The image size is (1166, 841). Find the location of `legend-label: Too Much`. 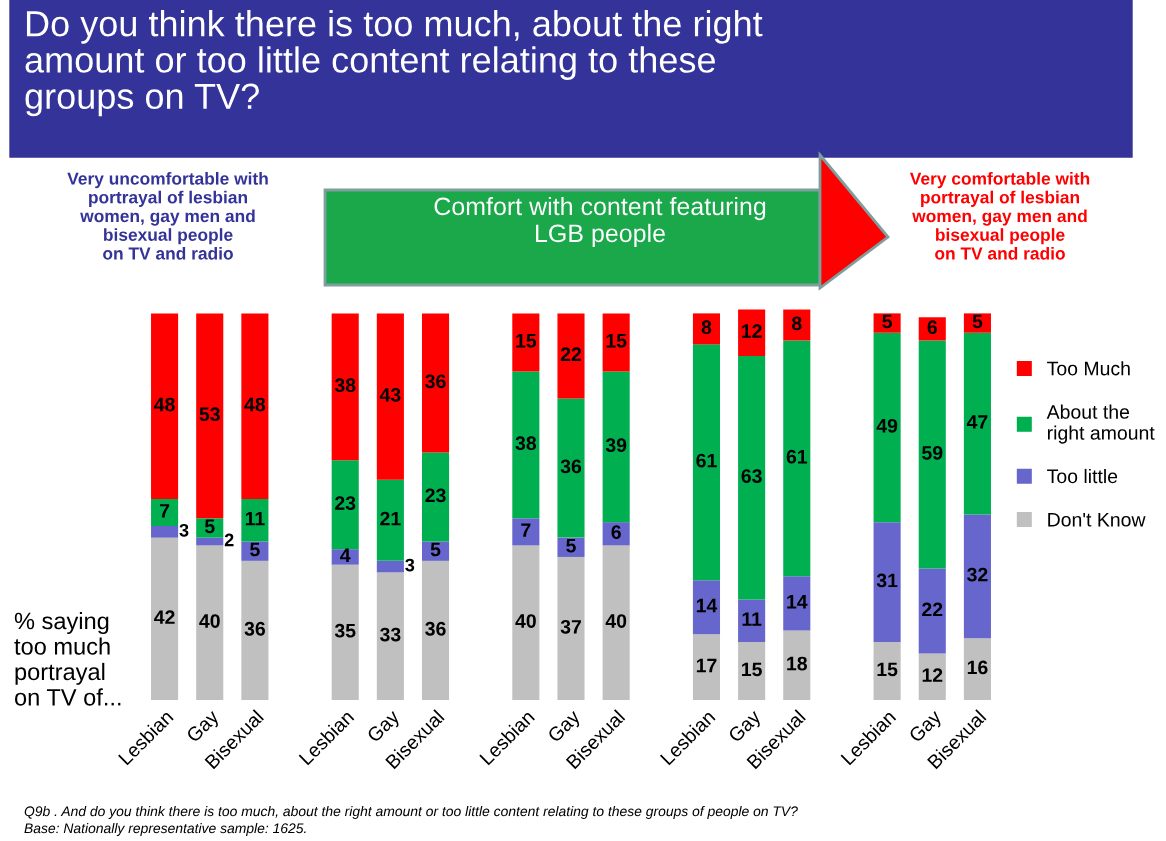

legend-label: Too Much is located at coordinates (1088, 368).